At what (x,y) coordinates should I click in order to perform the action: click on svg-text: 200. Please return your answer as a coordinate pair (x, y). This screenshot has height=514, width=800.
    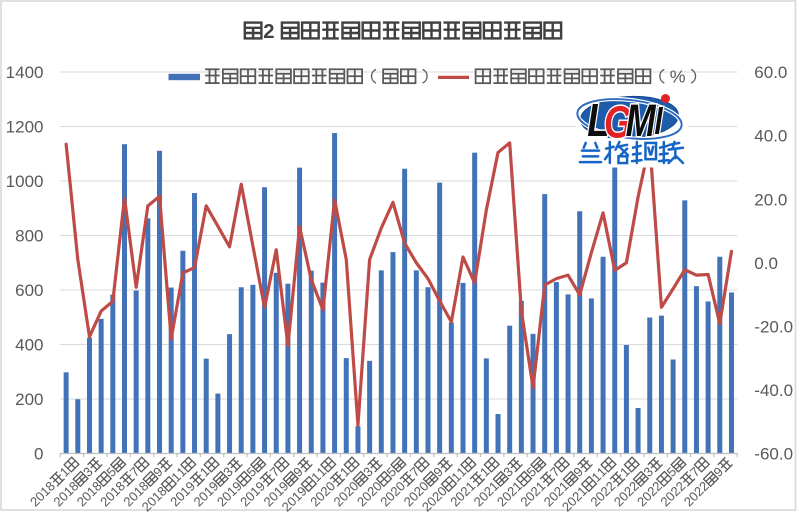
    Looking at the image, I should click on (29, 399).